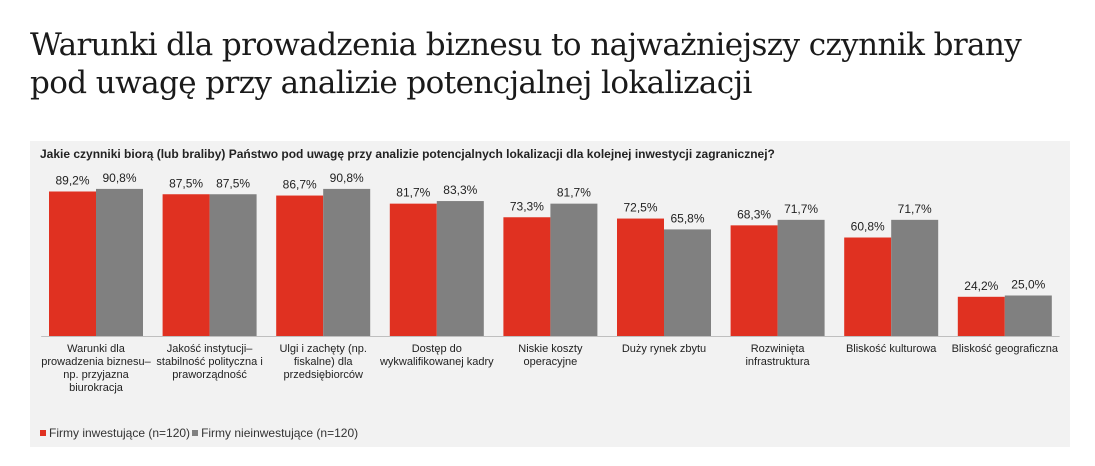  Describe the element at coordinates (664, 349) in the screenshot. I see `category-label-5: Duży rynek zbytu` at that location.